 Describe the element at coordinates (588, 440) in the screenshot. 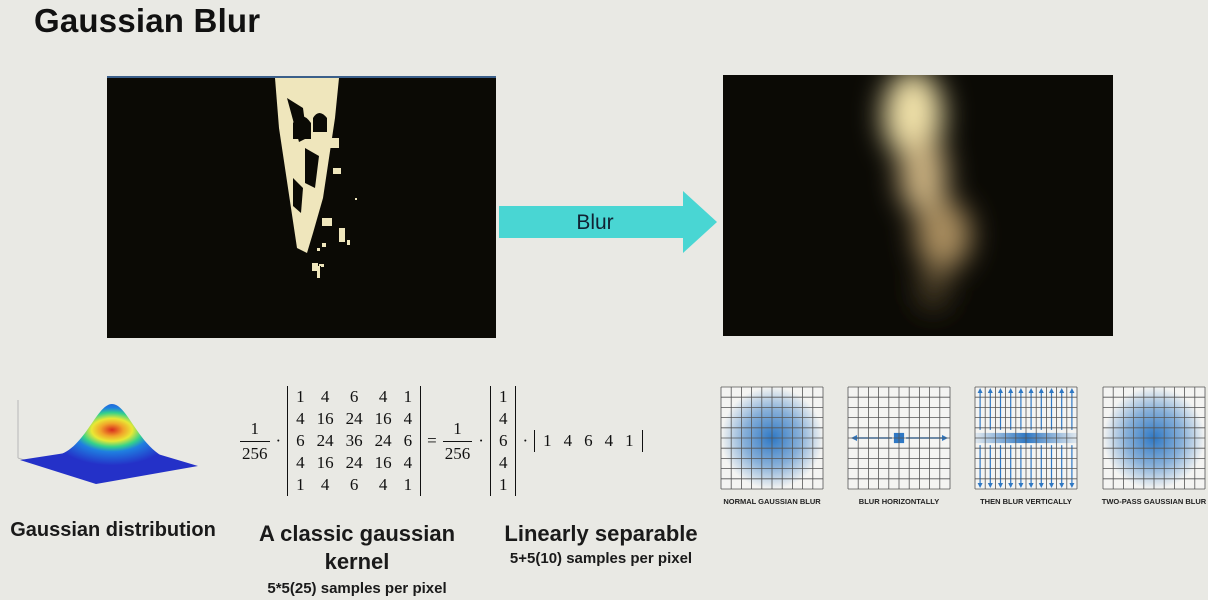

I see `row-vector-cell: 6` at that location.